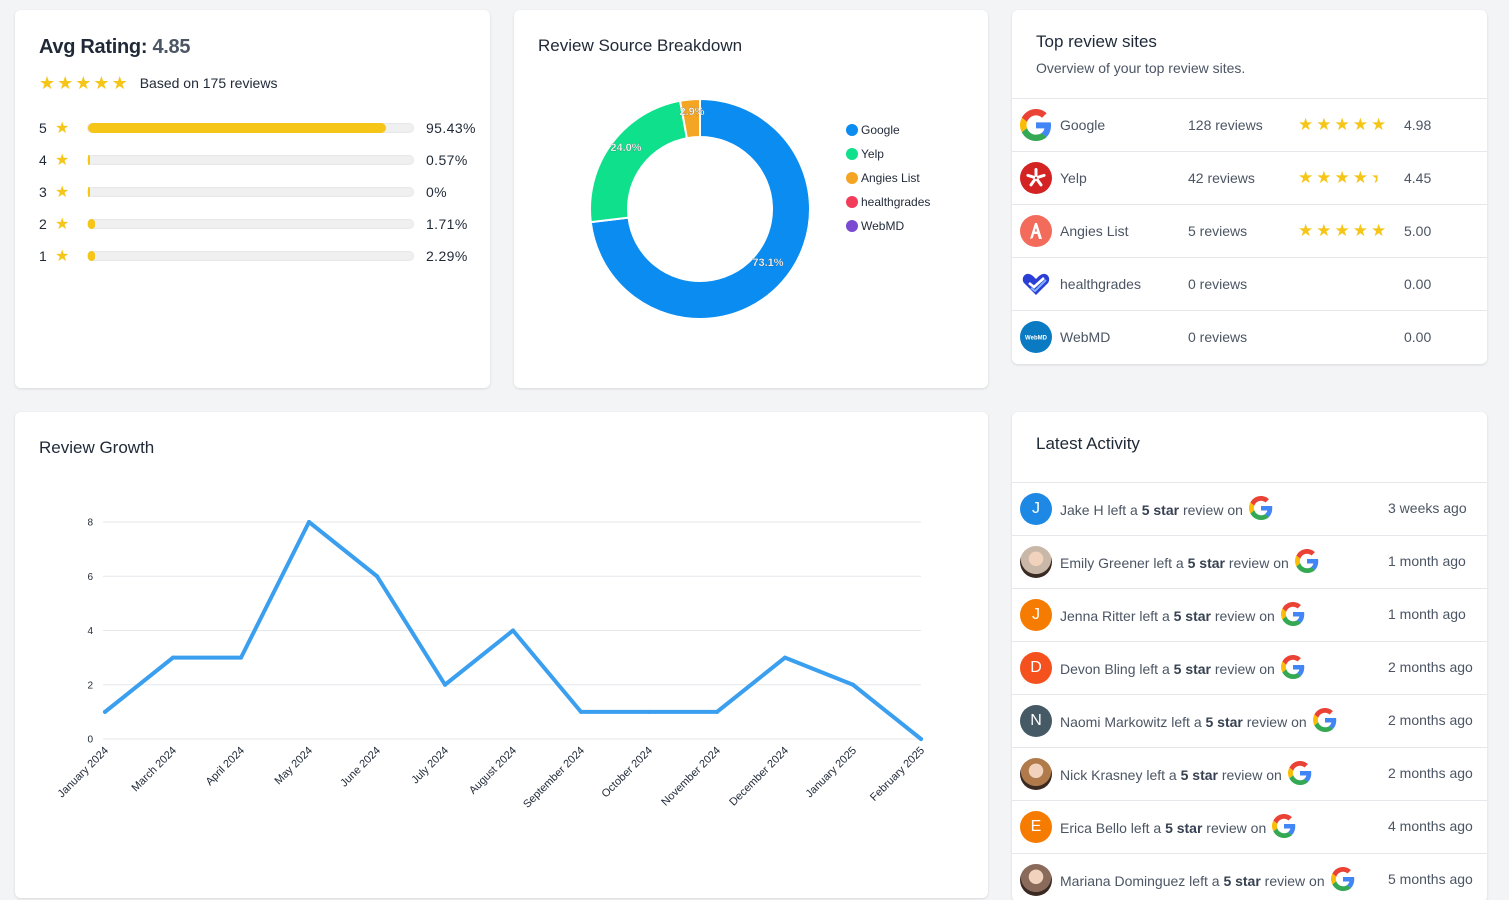 This screenshot has height=900, width=1509. I want to click on activity-title: Latest Activity, so click(1088, 443).